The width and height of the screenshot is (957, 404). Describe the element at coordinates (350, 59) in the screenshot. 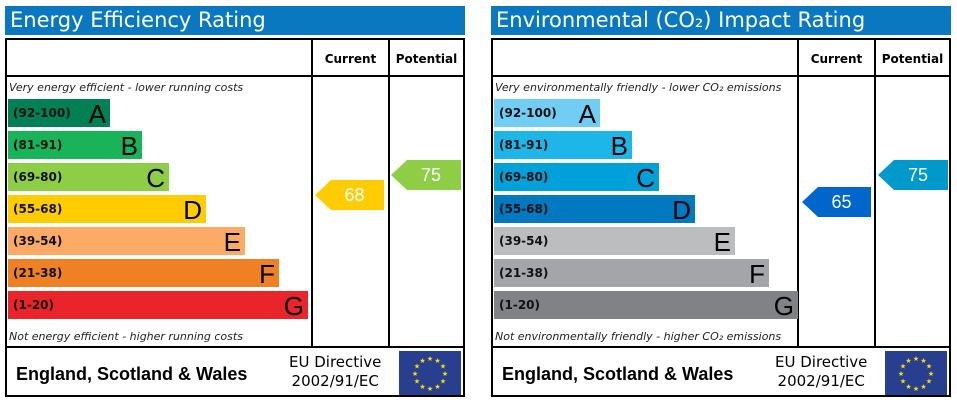

I see `current-column-header: Current` at that location.